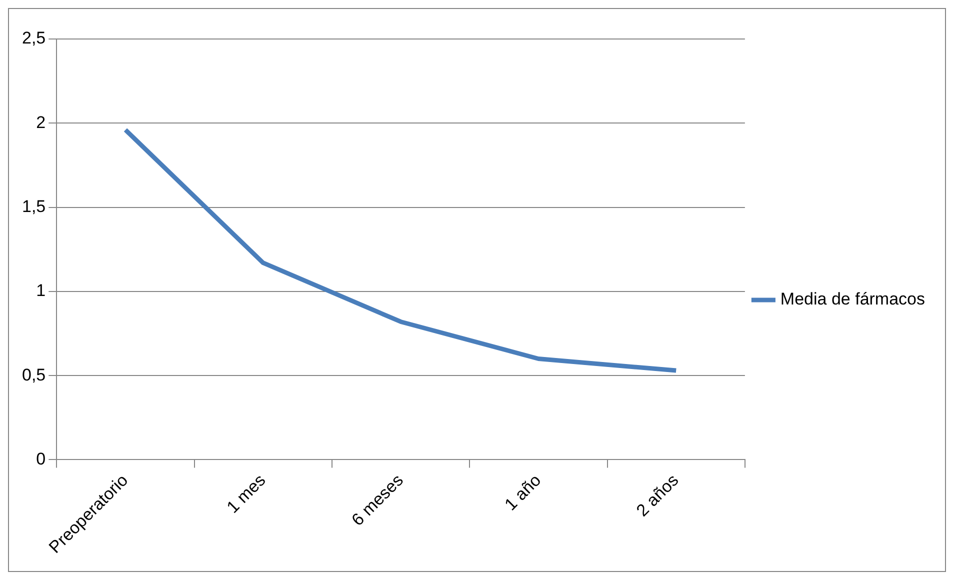 The height and width of the screenshot is (580, 954). I want to click on x-tick-label: 1 año, so click(523, 492).